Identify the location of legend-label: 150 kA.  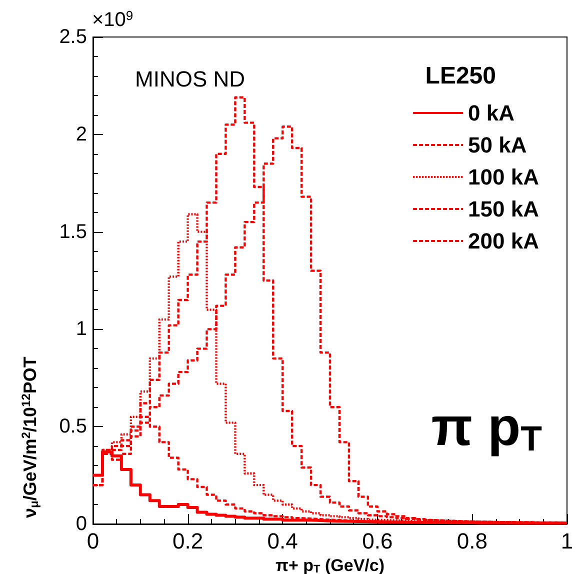
(504, 209).